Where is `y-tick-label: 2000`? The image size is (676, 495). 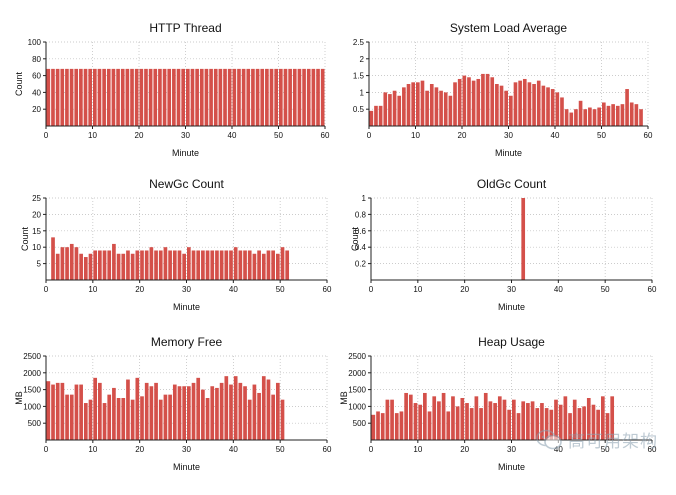
y-tick-label: 2000 is located at coordinates (32, 373).